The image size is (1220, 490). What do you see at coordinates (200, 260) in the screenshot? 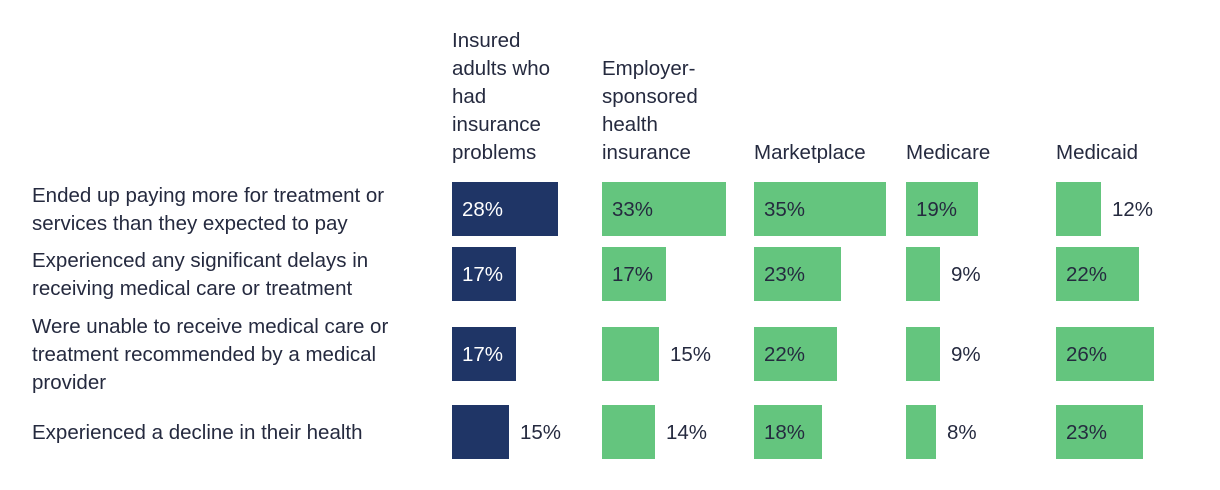
I see `row-label-line: Experienced any significant delays in` at bounding box center [200, 260].